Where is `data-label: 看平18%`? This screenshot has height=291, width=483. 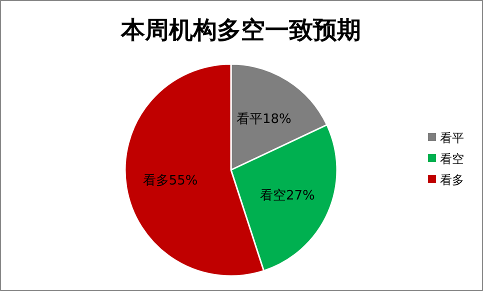 data-label: 看平18% is located at coordinates (264, 120).